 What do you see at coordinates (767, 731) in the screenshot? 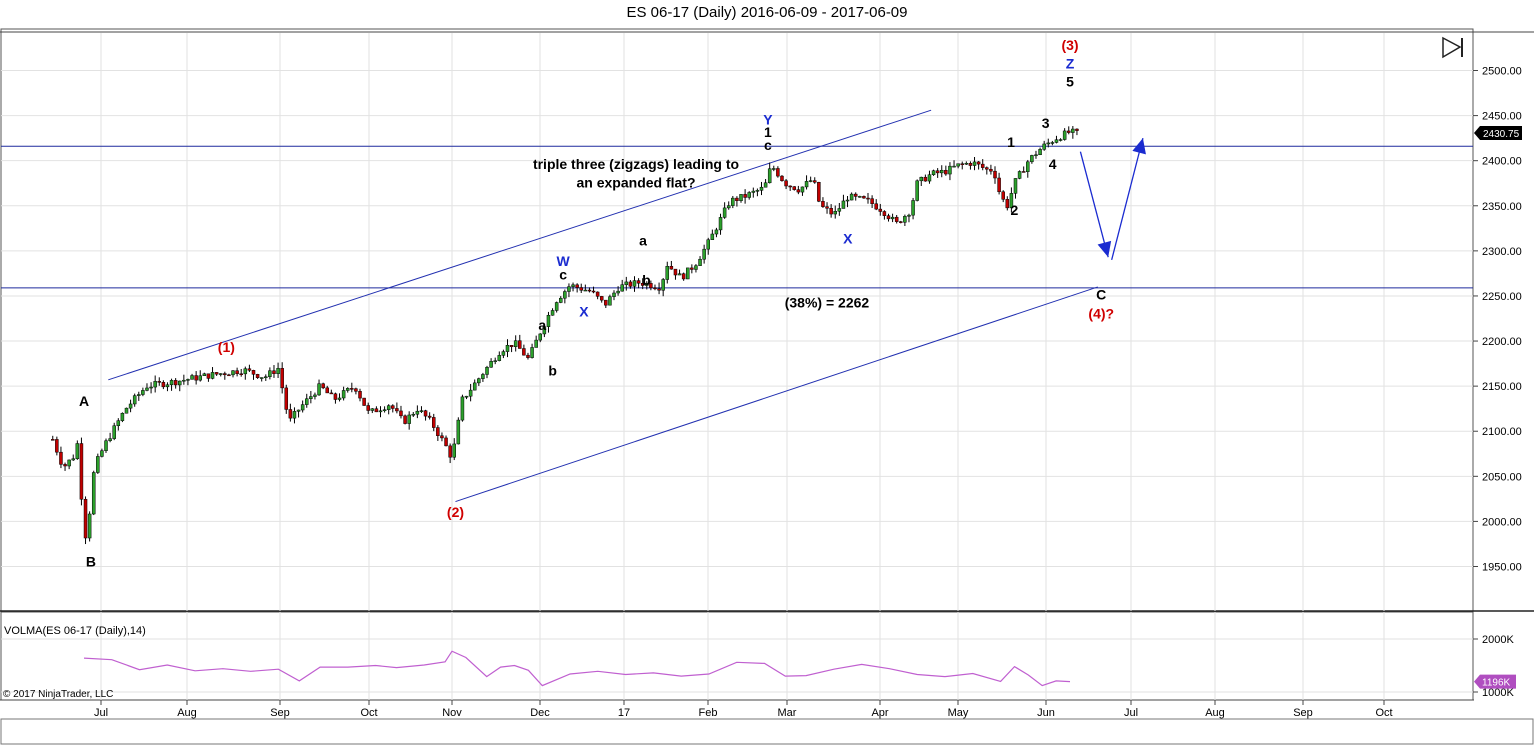
I see `bottom-border` at bounding box center [767, 731].